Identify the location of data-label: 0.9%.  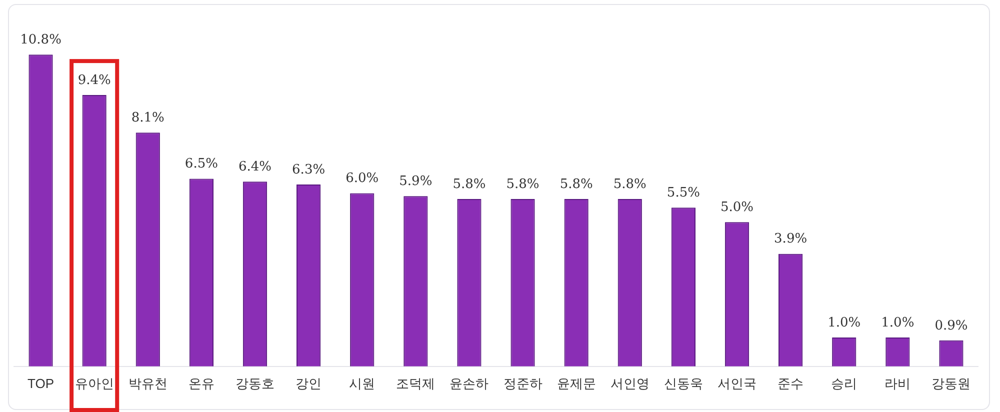
(951, 326).